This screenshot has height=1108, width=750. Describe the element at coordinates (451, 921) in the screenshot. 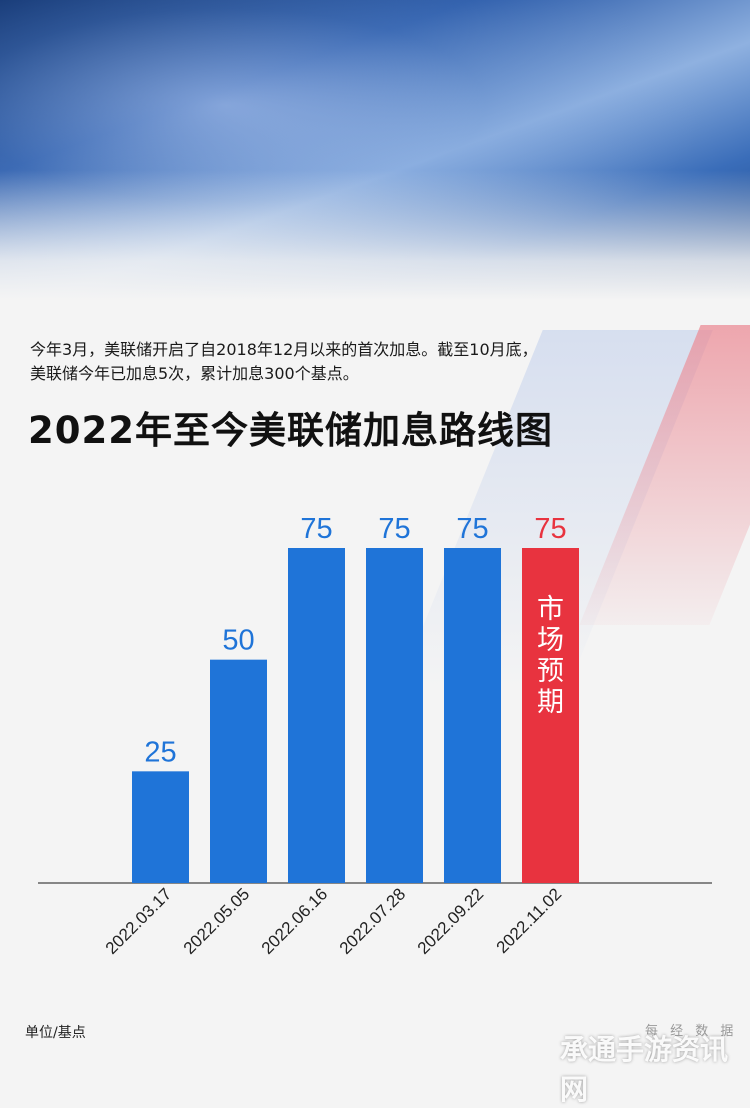

I see `tick-label-5: 2022.09.22` at that location.